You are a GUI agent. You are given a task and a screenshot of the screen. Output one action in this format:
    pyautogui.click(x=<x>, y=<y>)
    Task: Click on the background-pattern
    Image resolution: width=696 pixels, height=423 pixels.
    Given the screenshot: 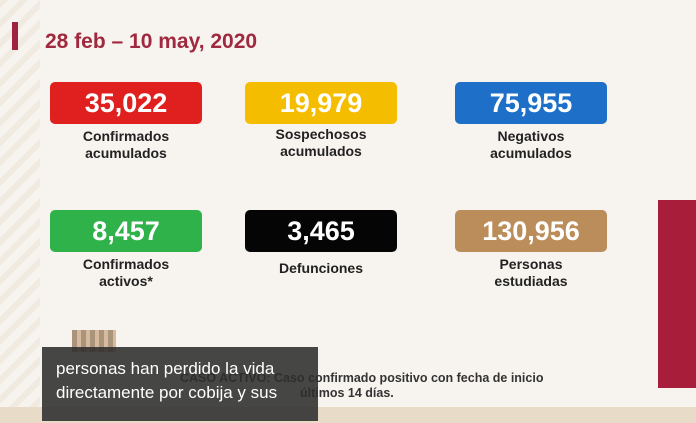 What is the action you would take?
    pyautogui.click(x=20, y=211)
    